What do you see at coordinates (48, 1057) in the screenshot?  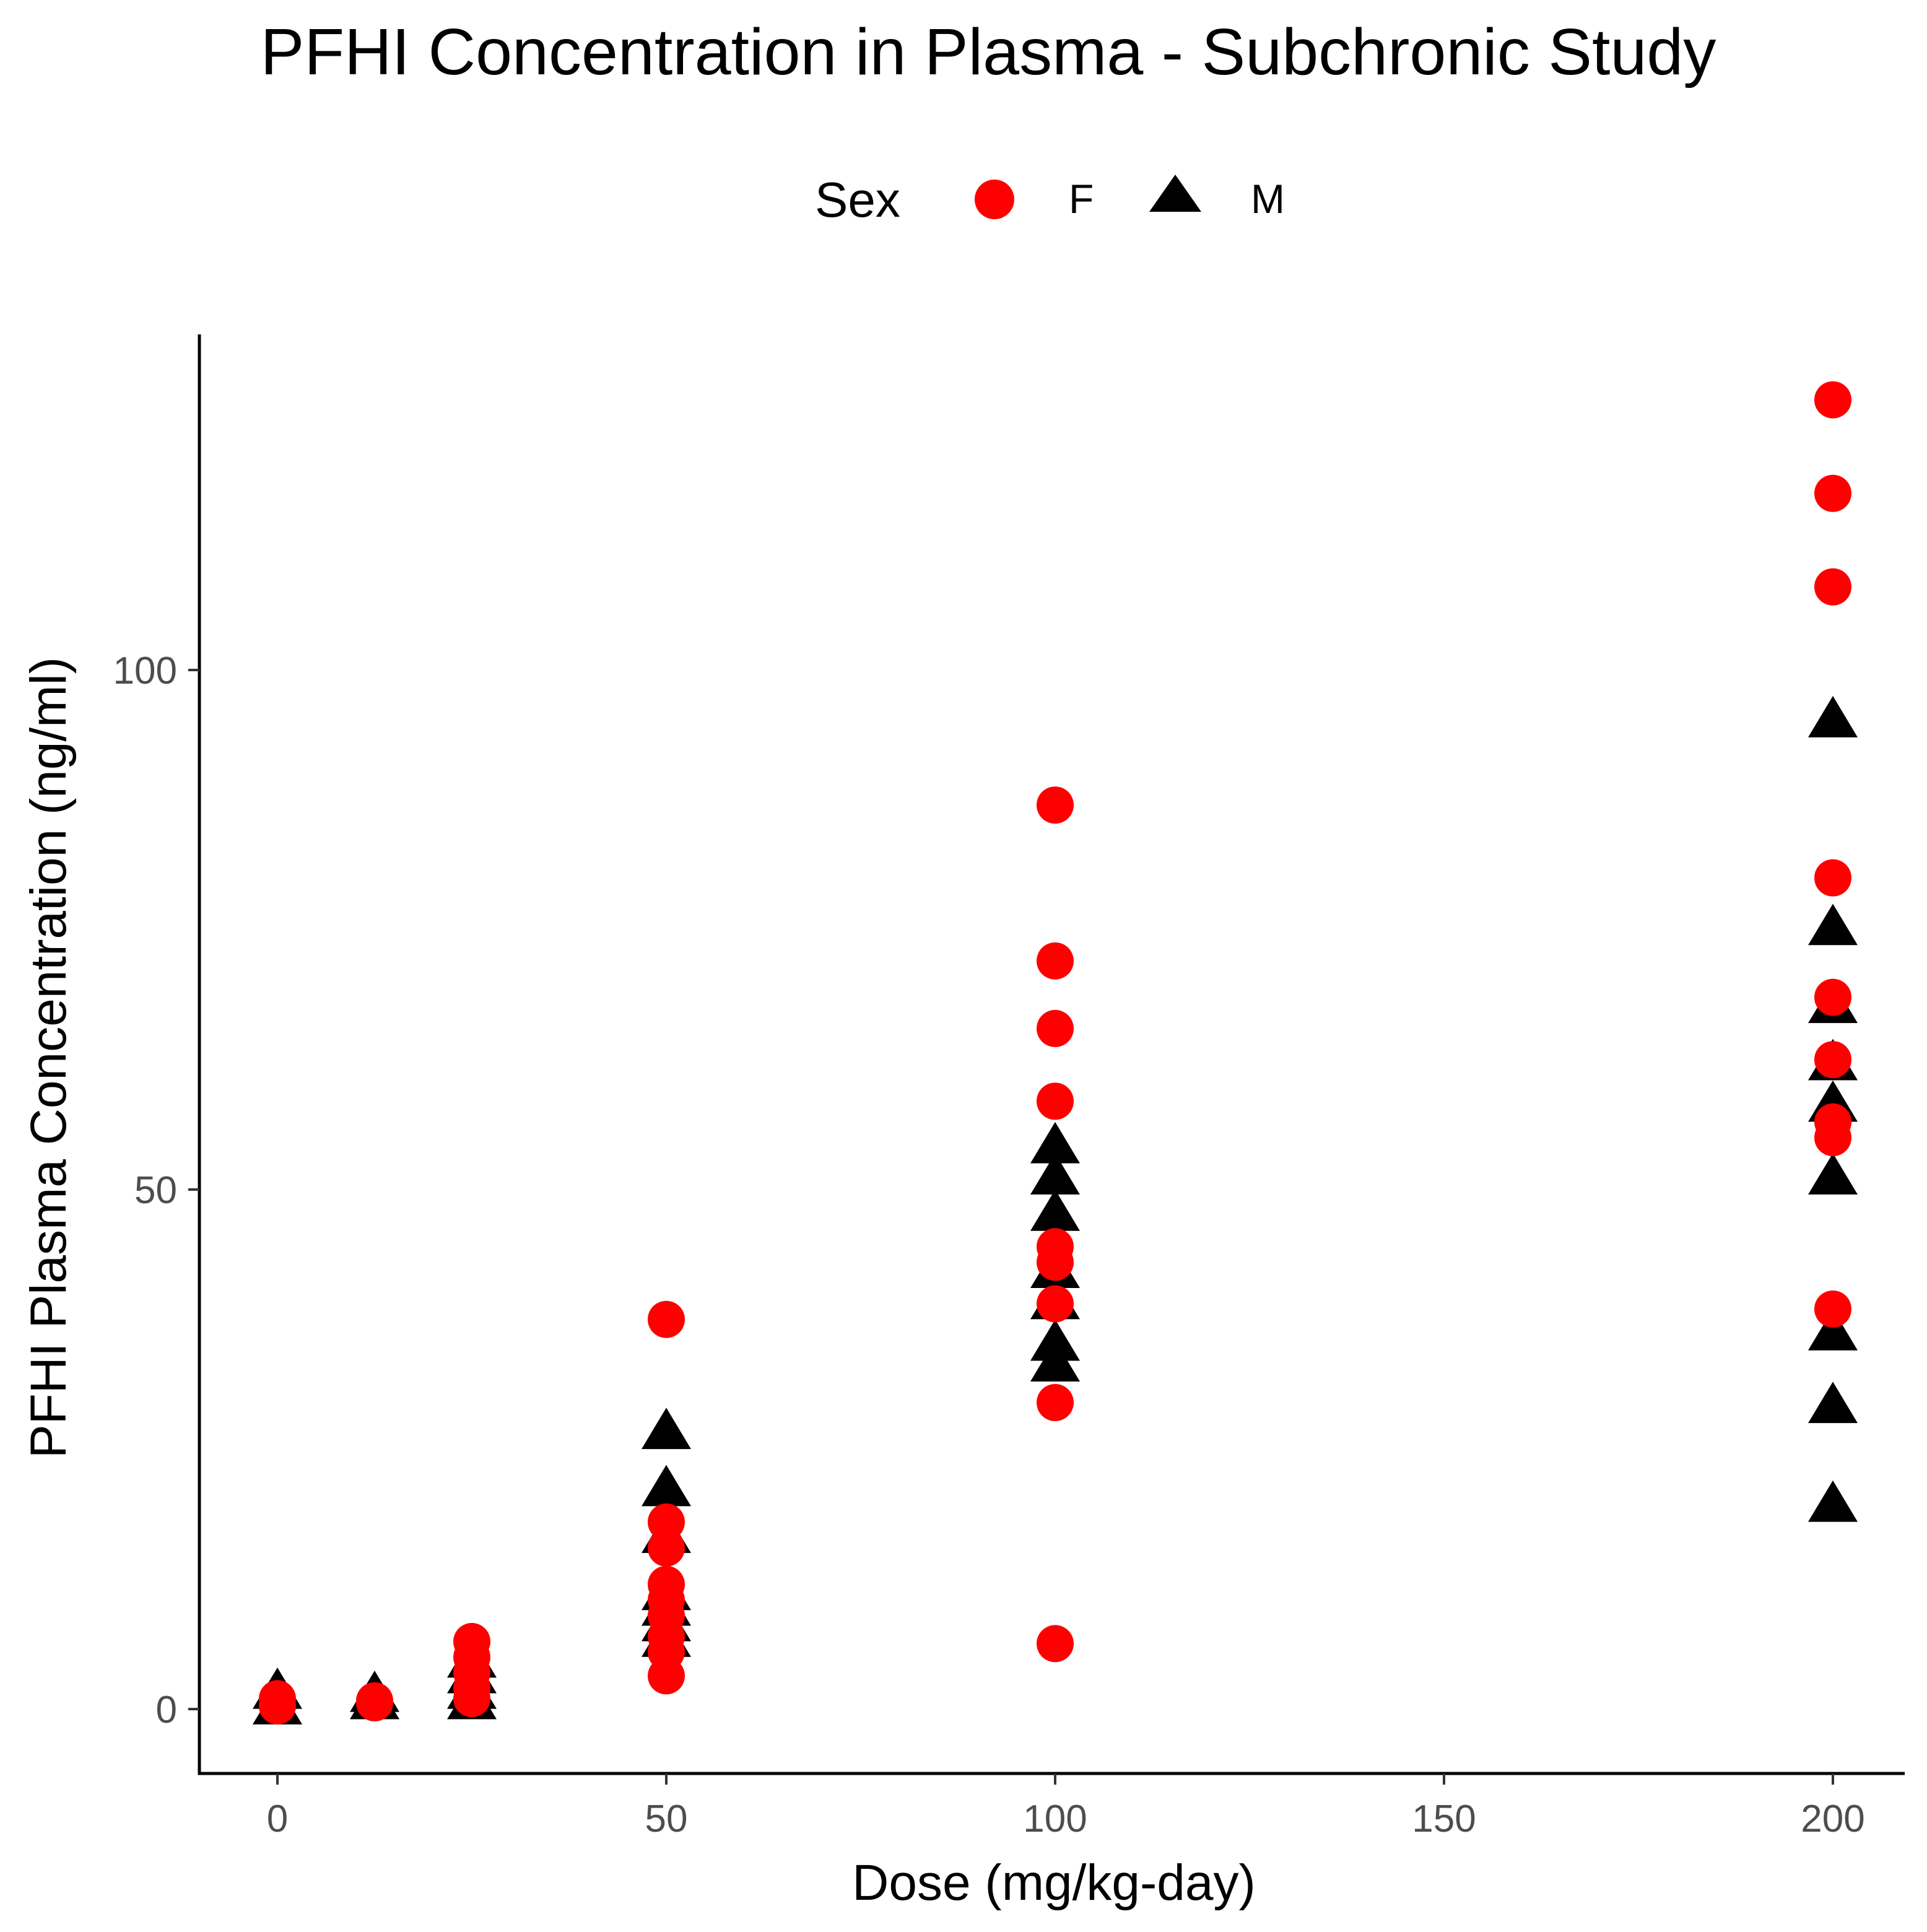 I see `y-axis-title: PFHI Plasma Concentration (ng/ml)` at bounding box center [48, 1057].